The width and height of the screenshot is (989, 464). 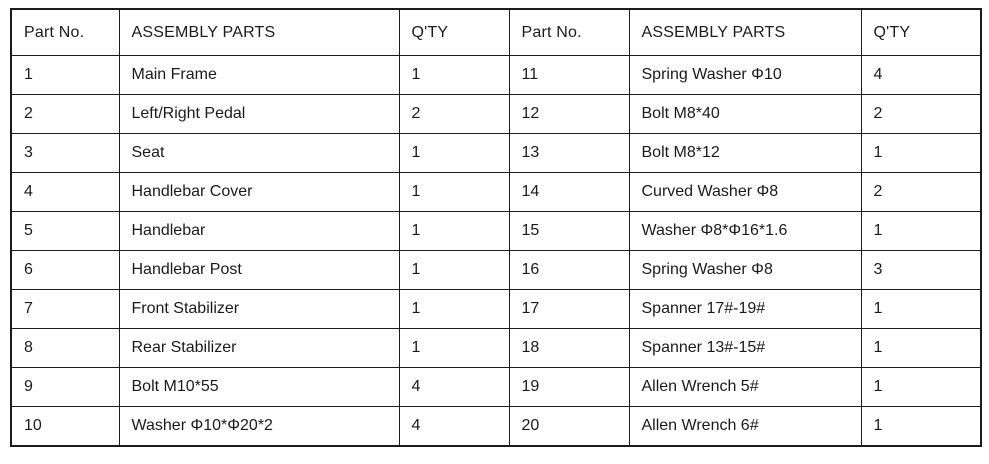 I want to click on part-name-cell: Spanner 13#-15#, so click(x=745, y=348).